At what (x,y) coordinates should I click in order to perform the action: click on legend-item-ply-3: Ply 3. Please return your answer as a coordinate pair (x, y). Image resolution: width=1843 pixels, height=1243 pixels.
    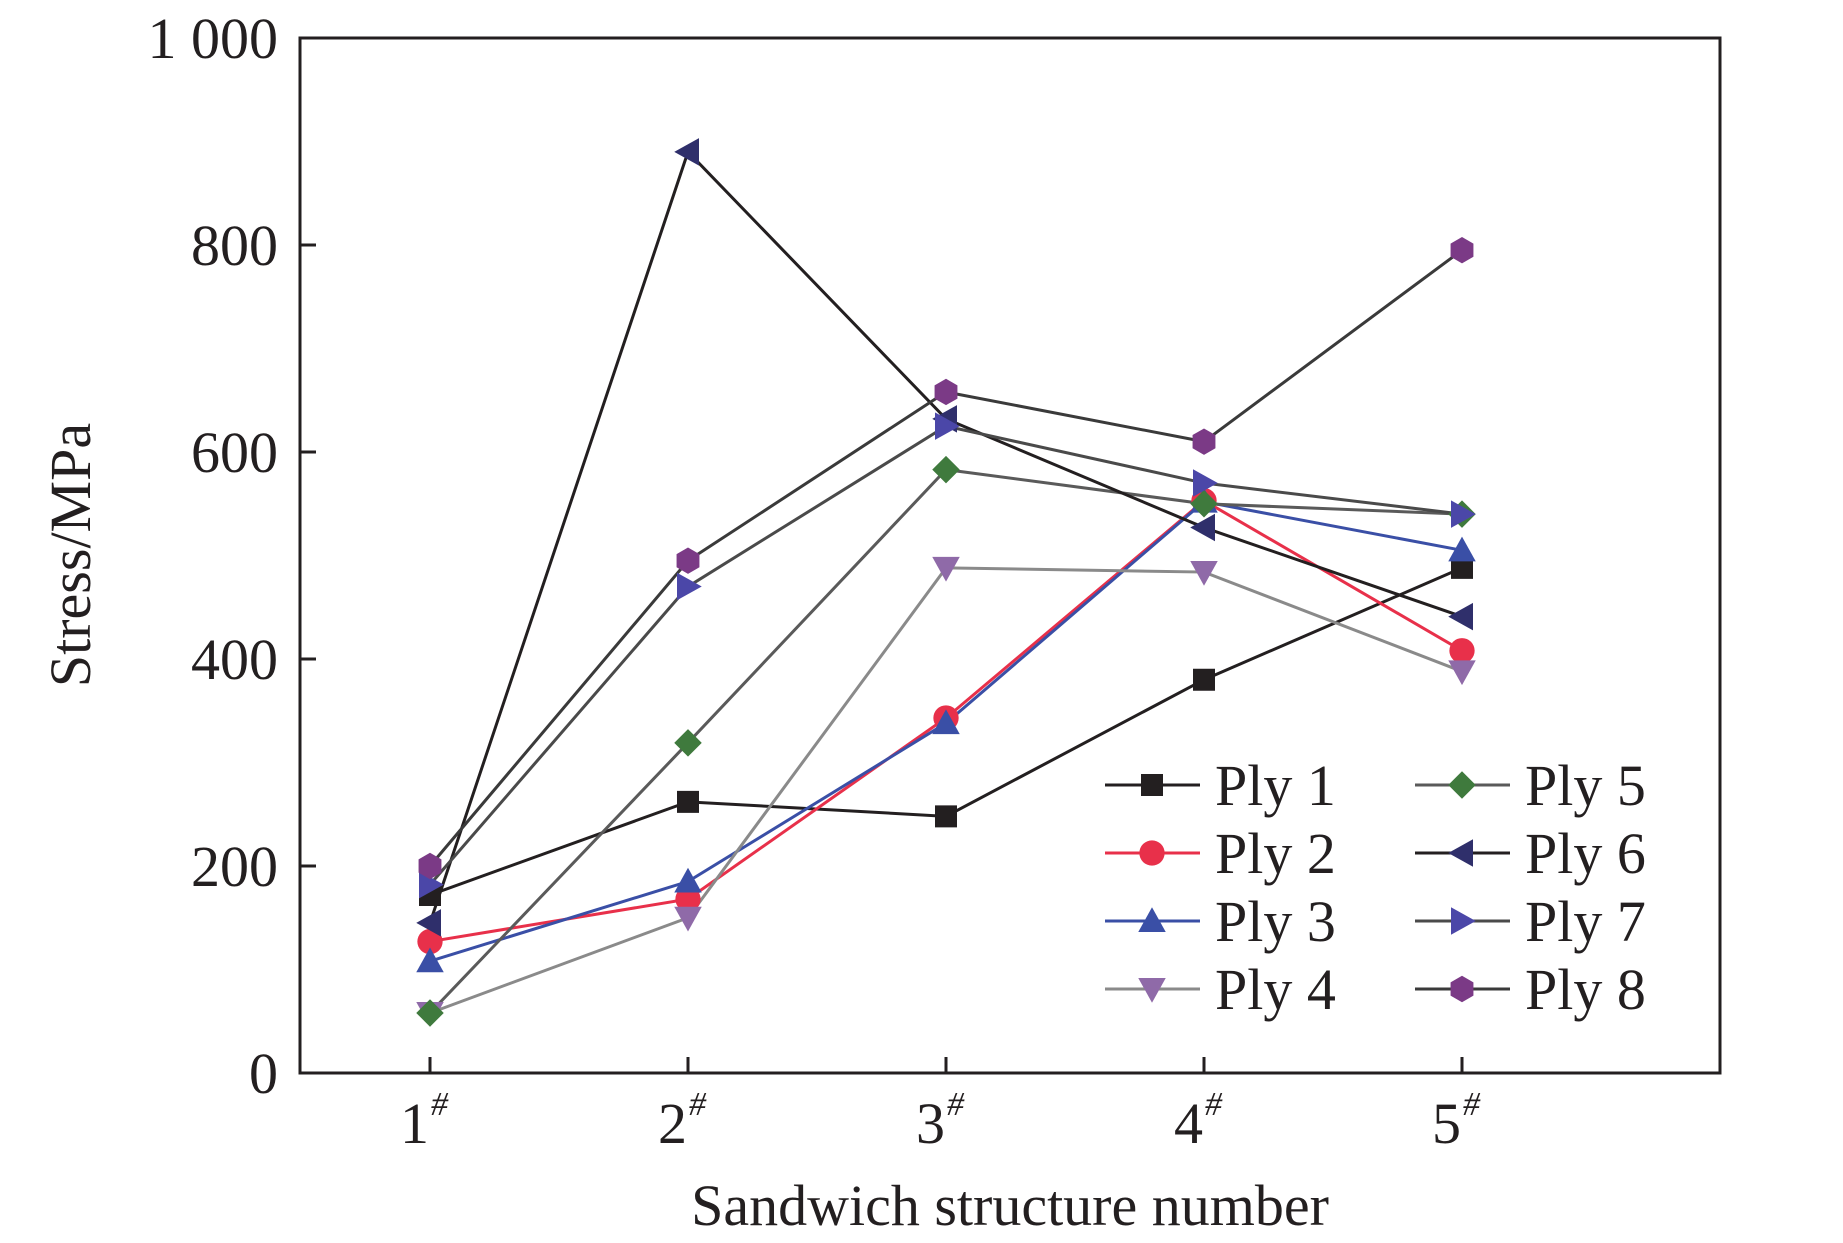
    Looking at the image, I should click on (1220, 921).